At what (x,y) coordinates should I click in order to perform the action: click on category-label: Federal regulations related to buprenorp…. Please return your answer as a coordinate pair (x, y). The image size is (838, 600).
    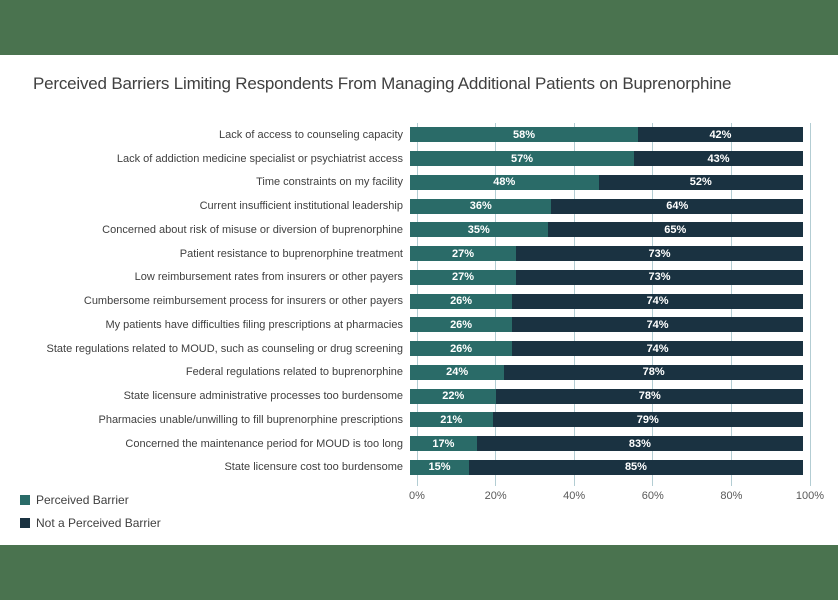
    Looking at the image, I should click on (294, 372).